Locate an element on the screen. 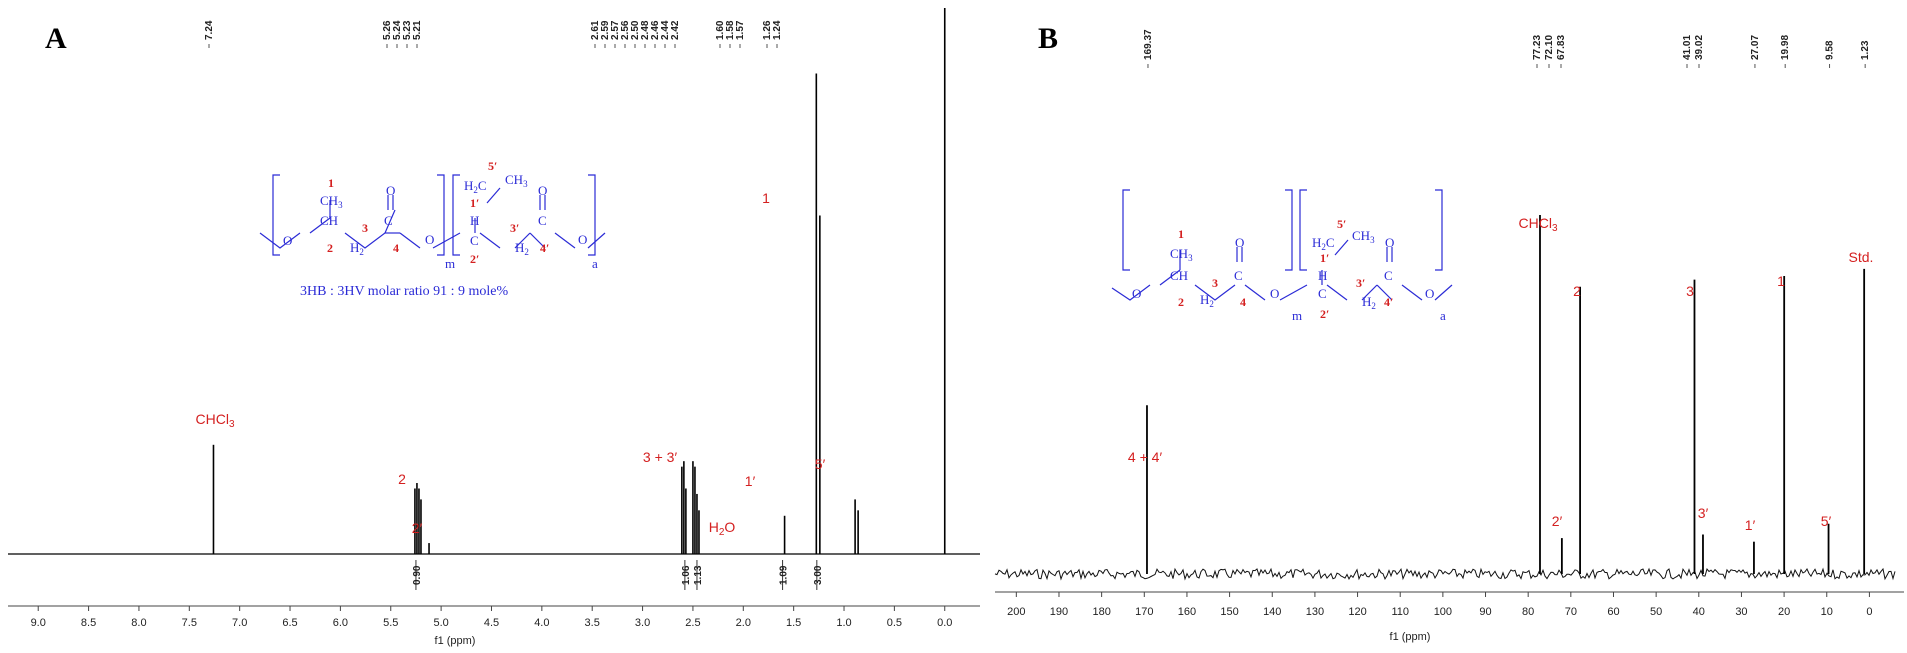 This screenshot has height=653, width=1907. annotation-3-b: 3 is located at coordinates (1690, 291).